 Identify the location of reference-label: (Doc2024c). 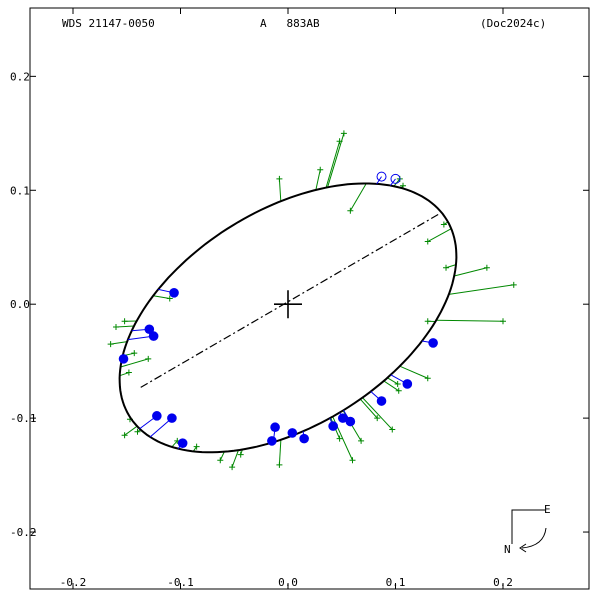
(513, 23).